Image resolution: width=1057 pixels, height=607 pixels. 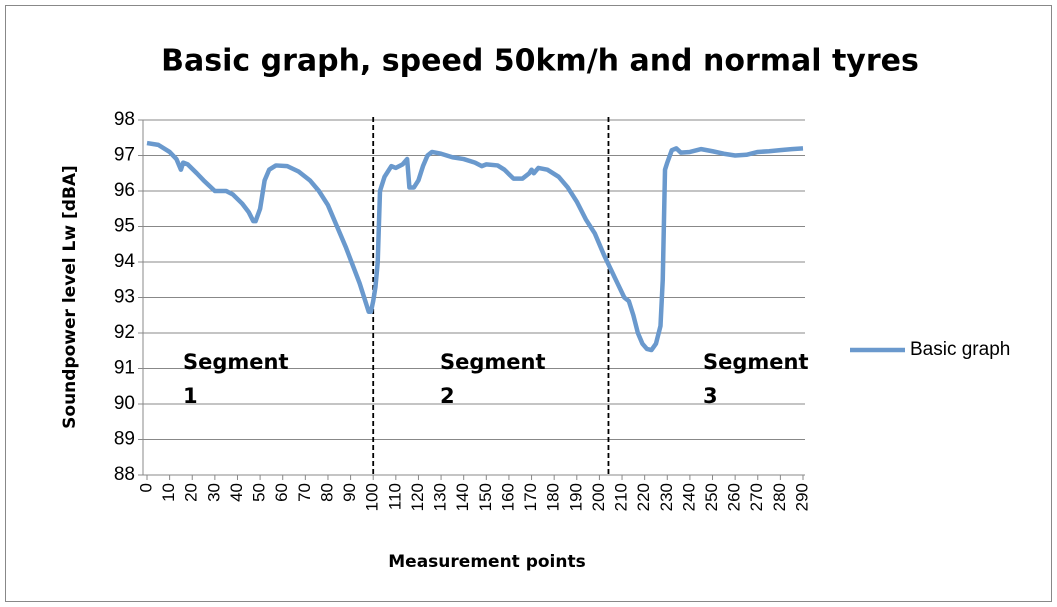 I want to click on x-tick-label: 10, so click(x=168, y=492).